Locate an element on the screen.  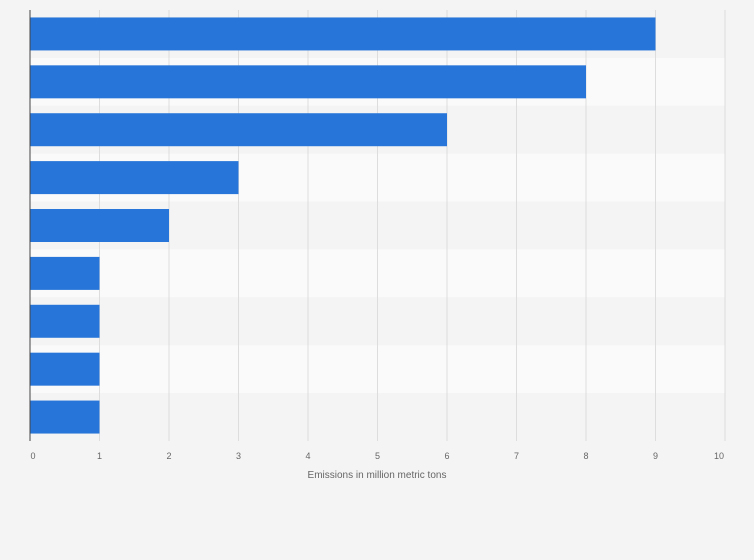
x-tick-label: 6 is located at coordinates (446, 456).